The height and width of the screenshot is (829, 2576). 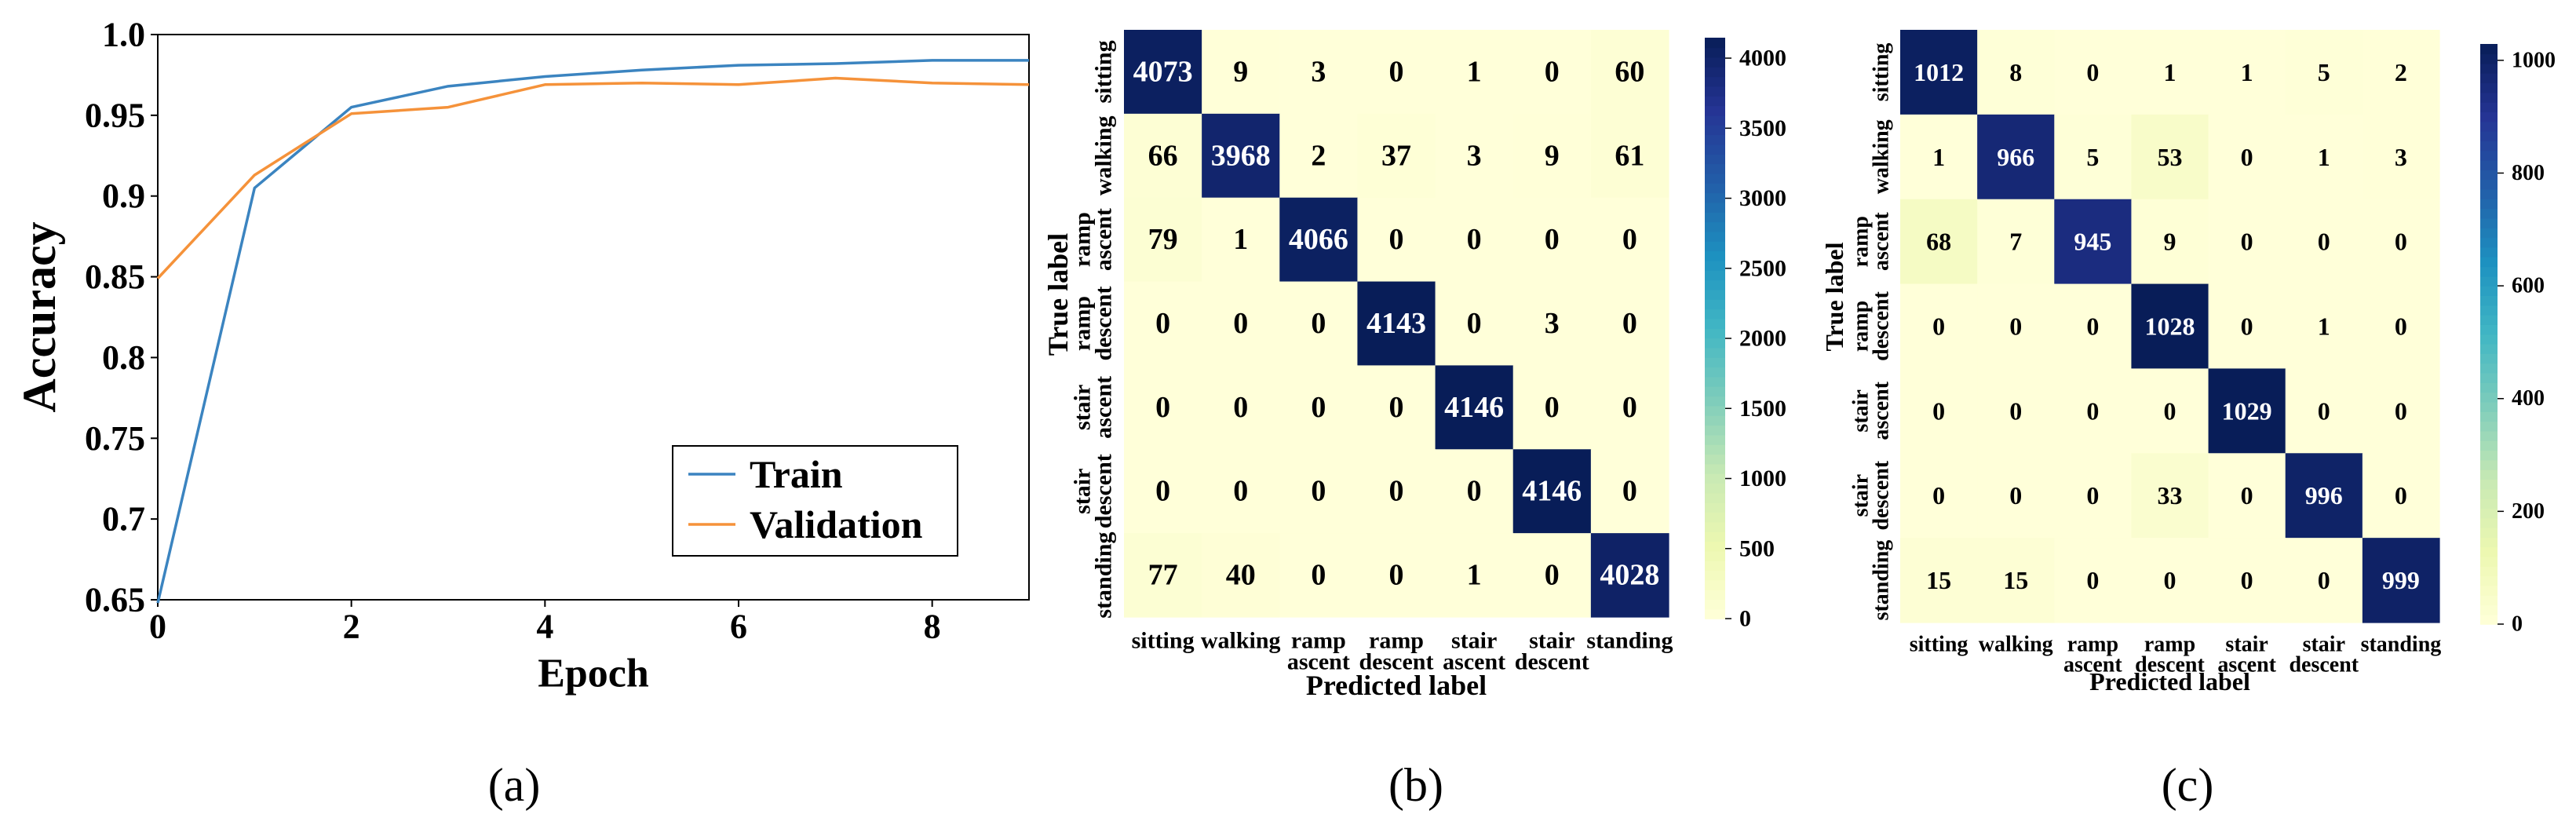 I want to click on chart-b-cell-value: 3968, so click(x=1241, y=155).